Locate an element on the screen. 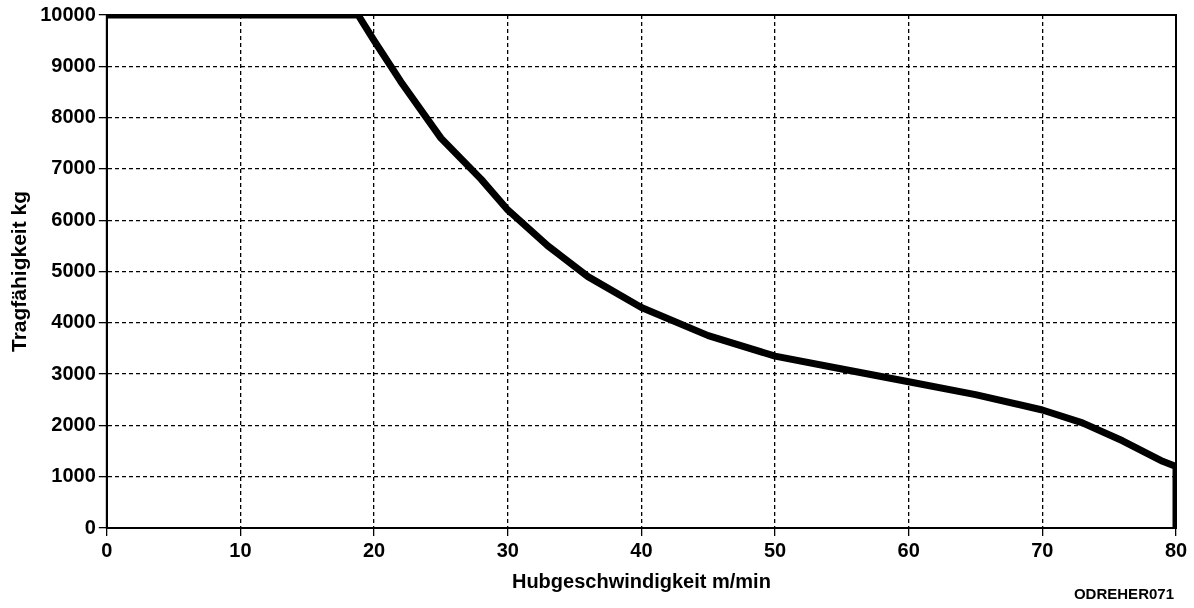  x-tick-label: 60 is located at coordinates (908, 549).